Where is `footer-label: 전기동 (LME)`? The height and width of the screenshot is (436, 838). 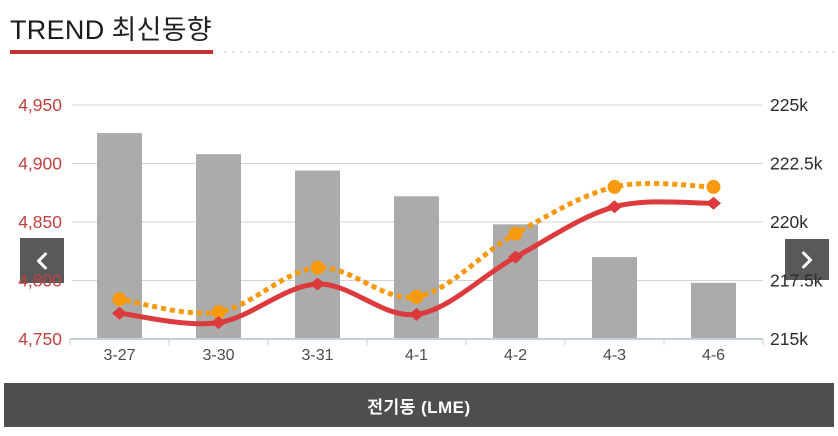
footer-label: 전기동 (LME) is located at coordinates (419, 407).